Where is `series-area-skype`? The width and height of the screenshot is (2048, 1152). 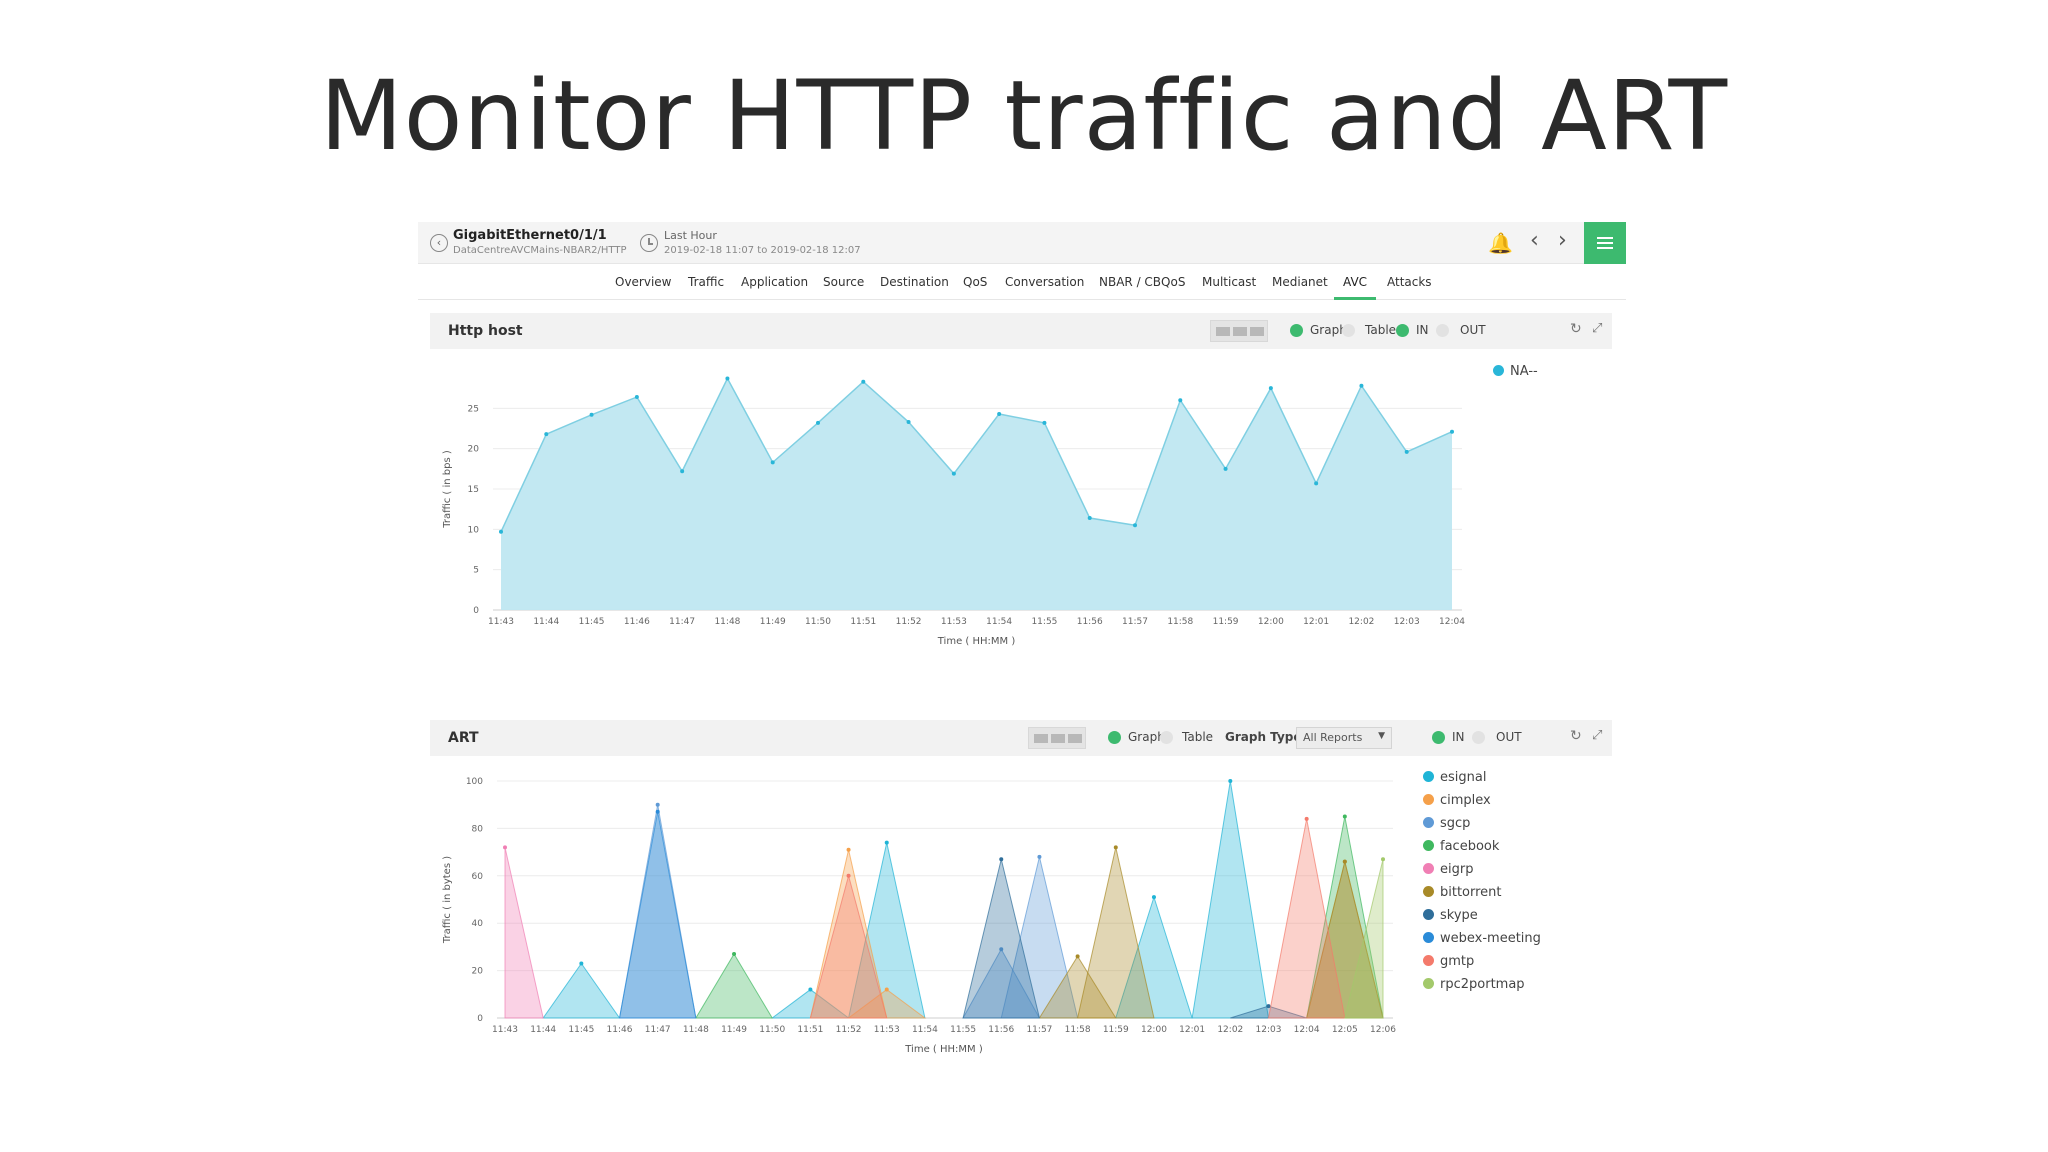 series-area-skype is located at coordinates (1001, 939).